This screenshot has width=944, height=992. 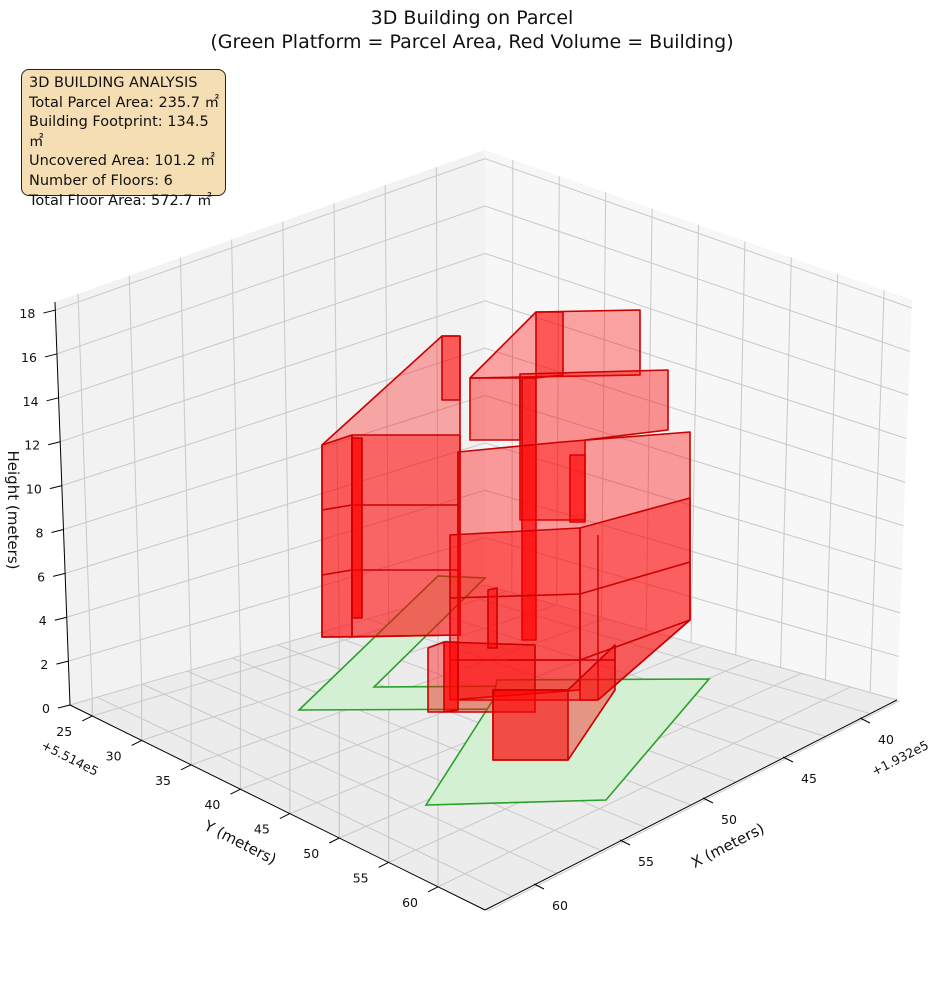 What do you see at coordinates (560, 905) in the screenshot?
I see `x-tick-label: 60` at bounding box center [560, 905].